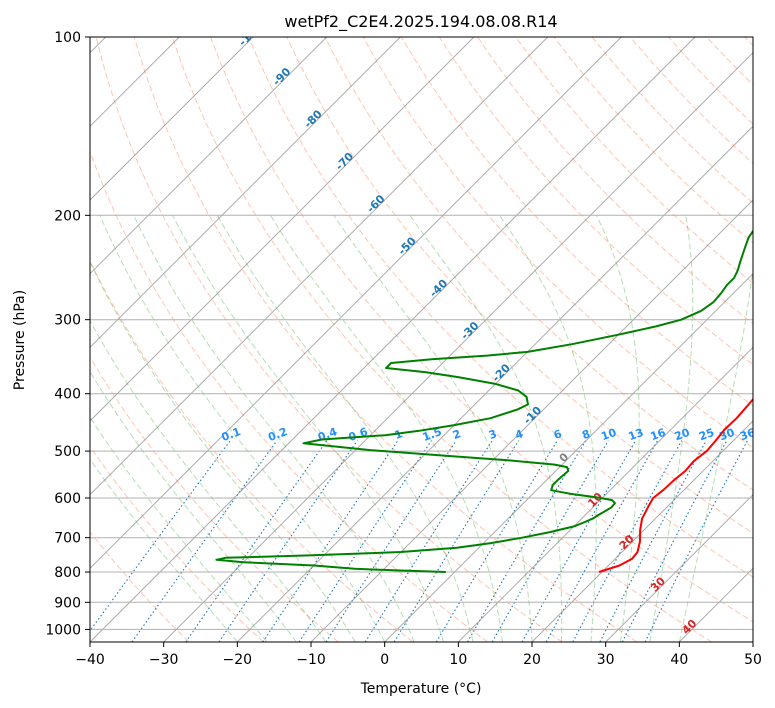  I want to click on x-axis-title: Temperature (°C), so click(421, 689).